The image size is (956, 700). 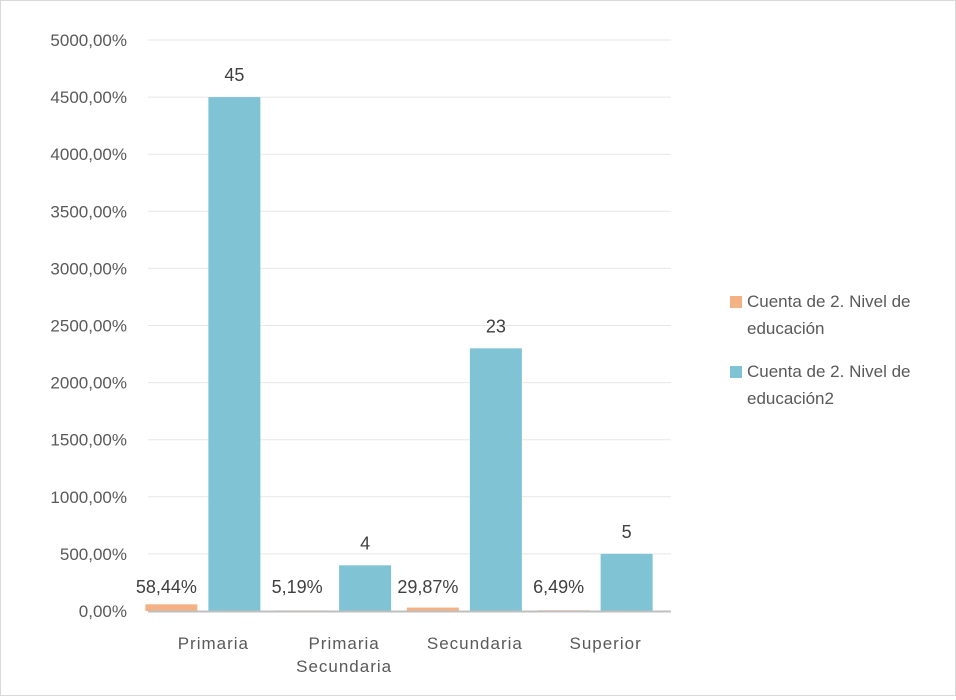 What do you see at coordinates (297, 587) in the screenshot?
I see `data-label-series-1-1: 5,19%` at bounding box center [297, 587].